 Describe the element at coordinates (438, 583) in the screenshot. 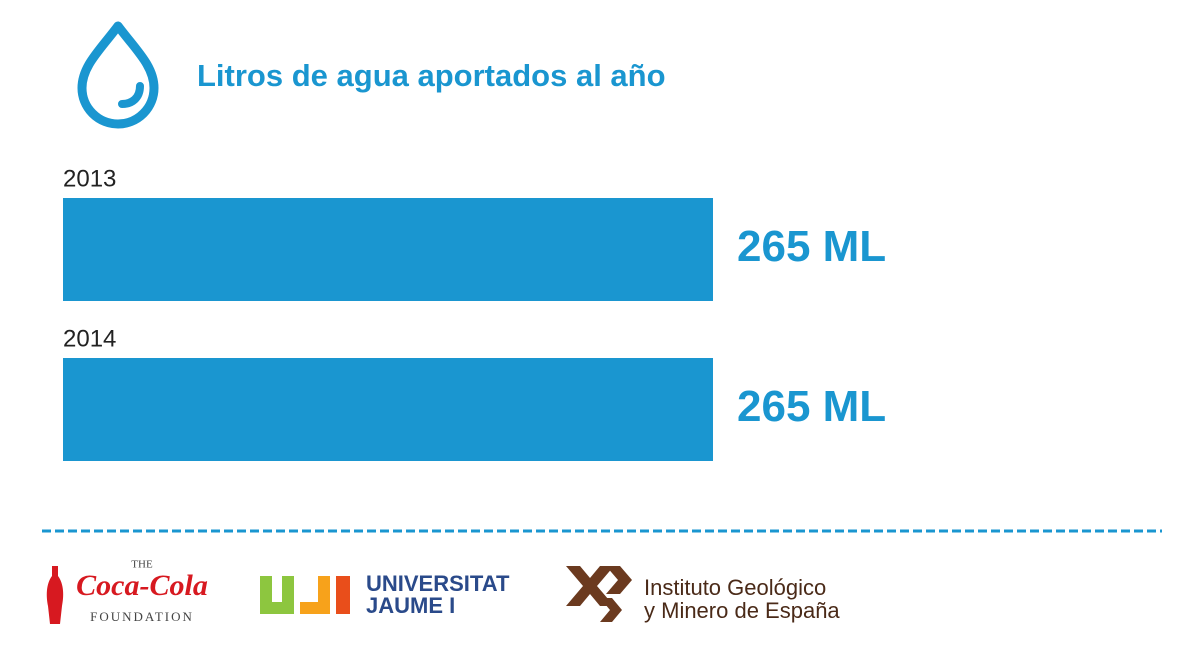

I see `logo-text: UNIVERSITAT` at that location.